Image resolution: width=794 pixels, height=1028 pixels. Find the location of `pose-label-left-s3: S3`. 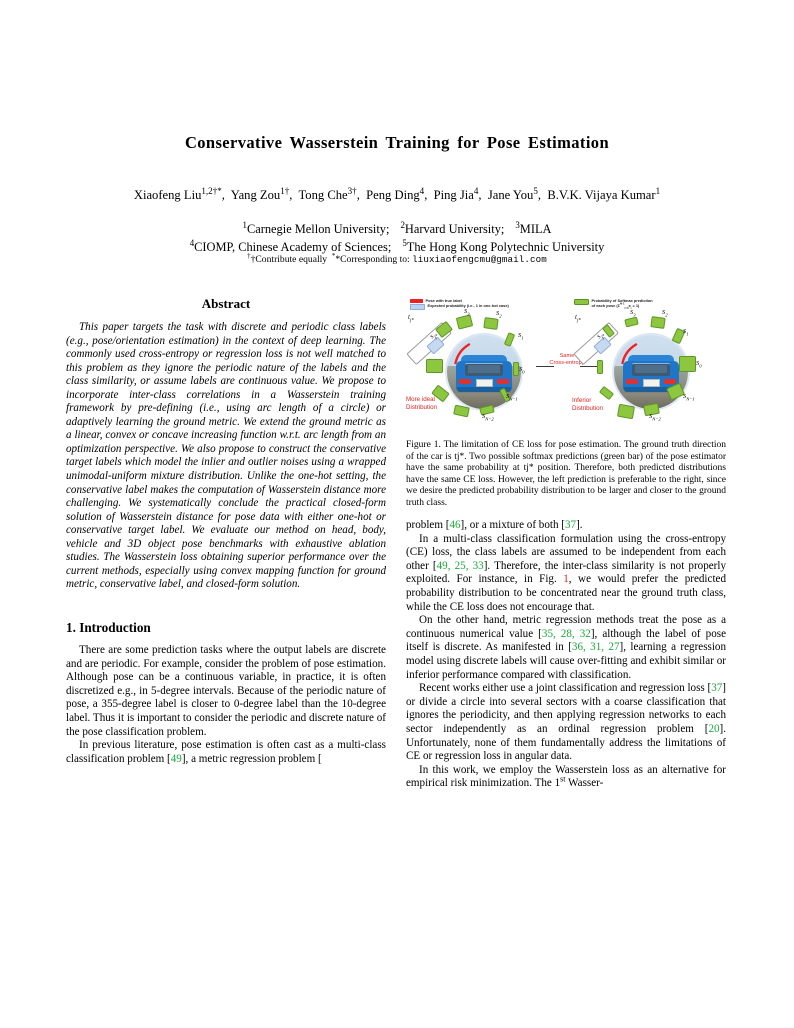

pose-label-left-s3: S3 is located at coordinates (467, 312).